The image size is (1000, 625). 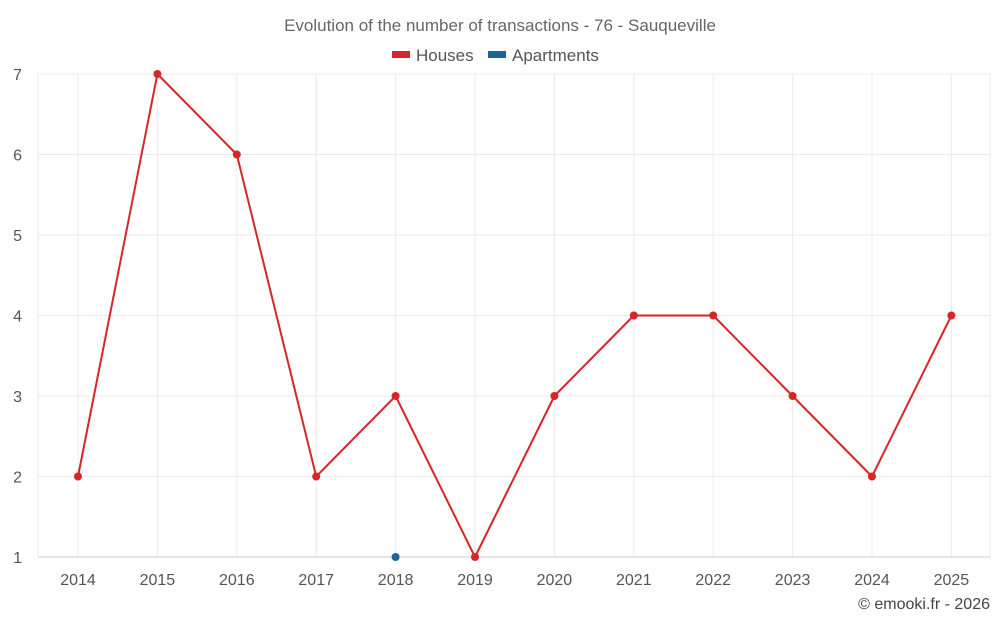 I want to click on y-tick-label: 7, so click(x=17, y=75).